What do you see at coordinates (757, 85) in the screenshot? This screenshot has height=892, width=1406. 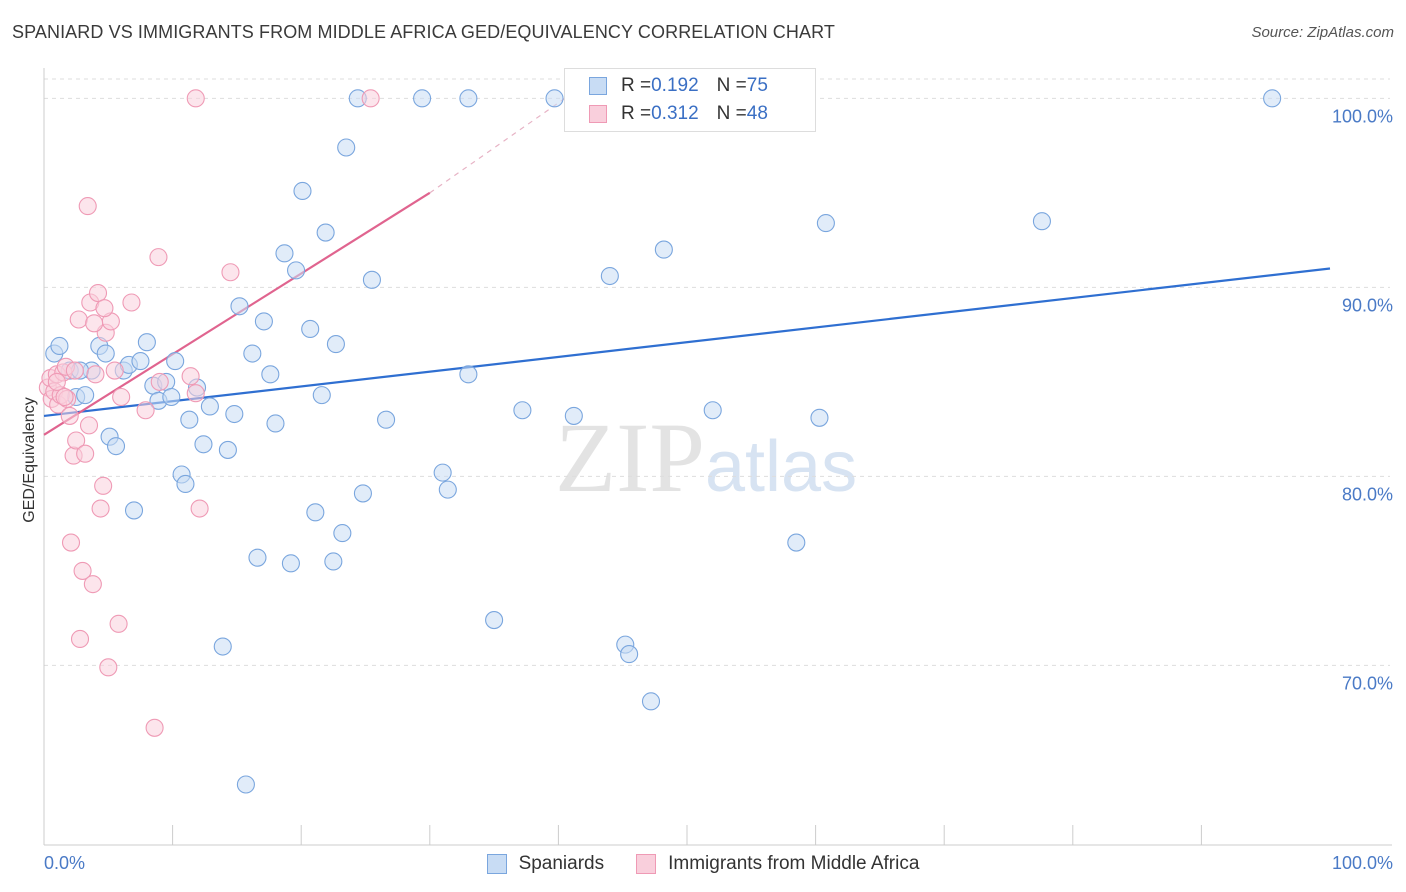 I see `n-value: 75` at bounding box center [757, 85].